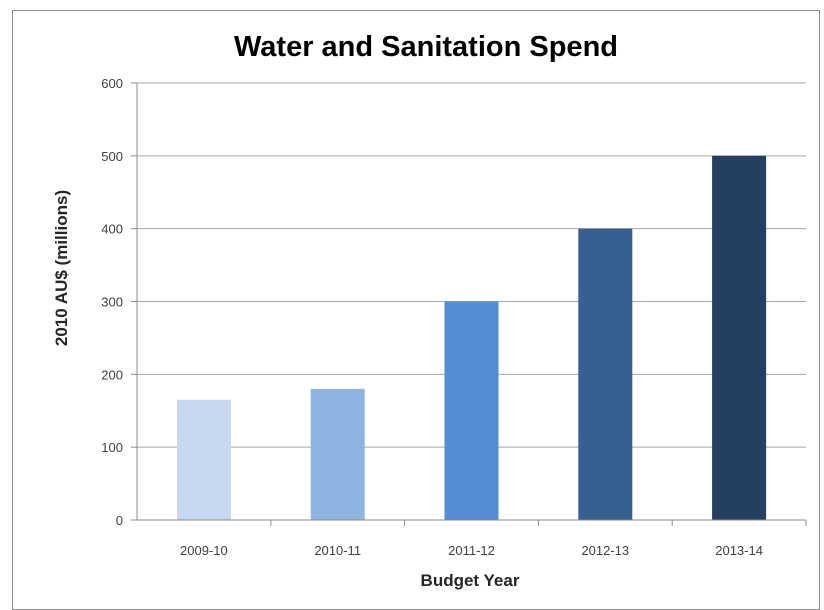 This screenshot has height=610, width=824. Describe the element at coordinates (112, 156) in the screenshot. I see `y-tick-label: 500` at that location.